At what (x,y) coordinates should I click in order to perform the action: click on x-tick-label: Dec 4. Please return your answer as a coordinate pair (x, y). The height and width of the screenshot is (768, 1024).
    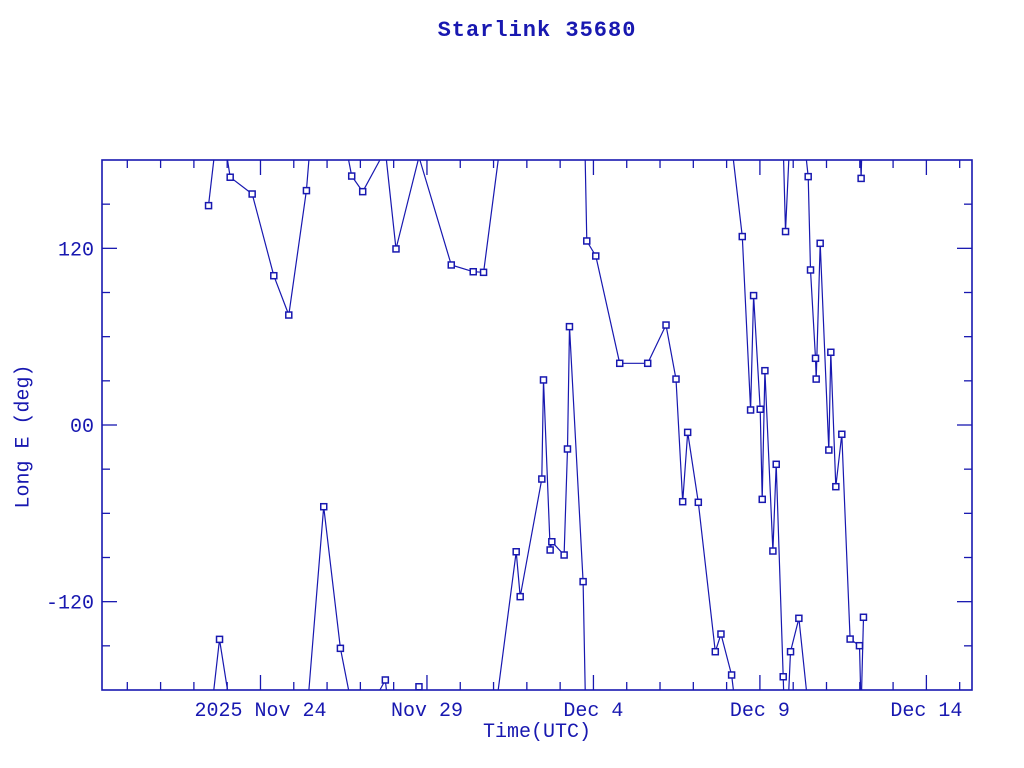
    Looking at the image, I should click on (593, 711).